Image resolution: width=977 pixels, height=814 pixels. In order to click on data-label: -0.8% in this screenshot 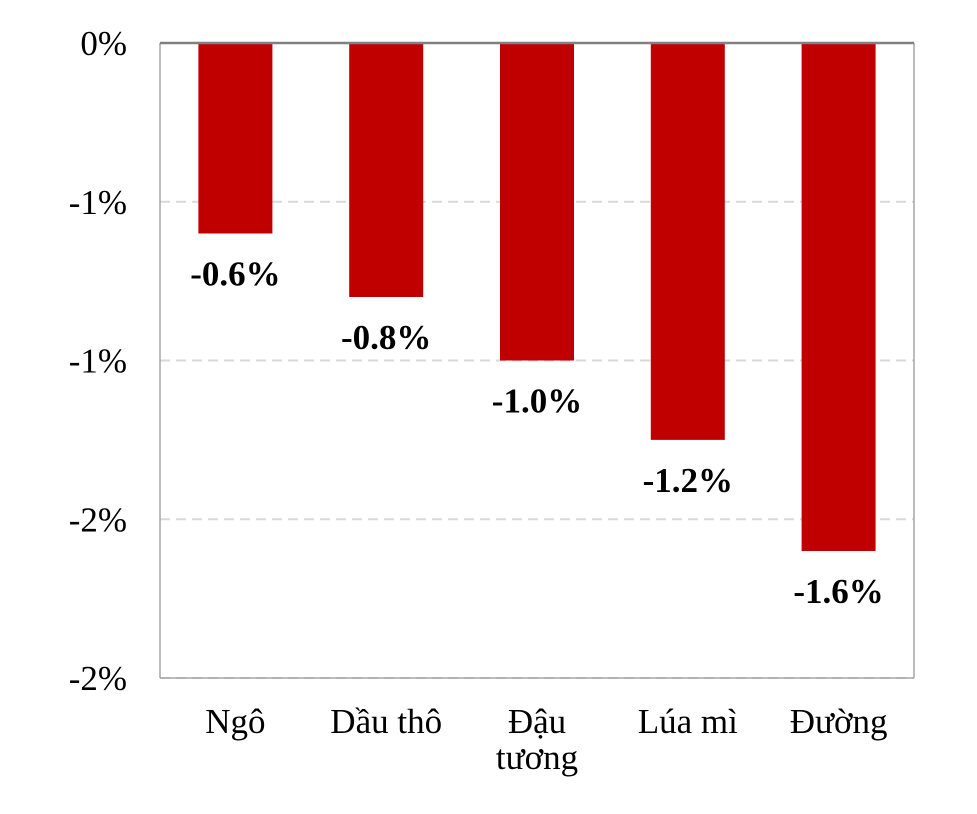, I will do `click(386, 337)`.